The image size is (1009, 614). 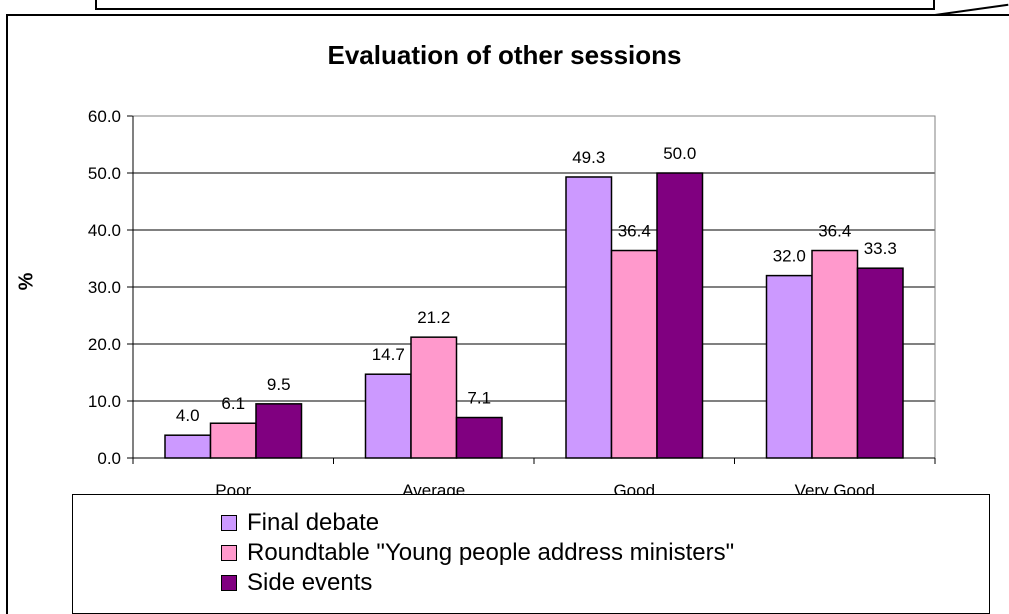 What do you see at coordinates (504, 55) in the screenshot?
I see `chart-title: Evaluation of other sessions` at bounding box center [504, 55].